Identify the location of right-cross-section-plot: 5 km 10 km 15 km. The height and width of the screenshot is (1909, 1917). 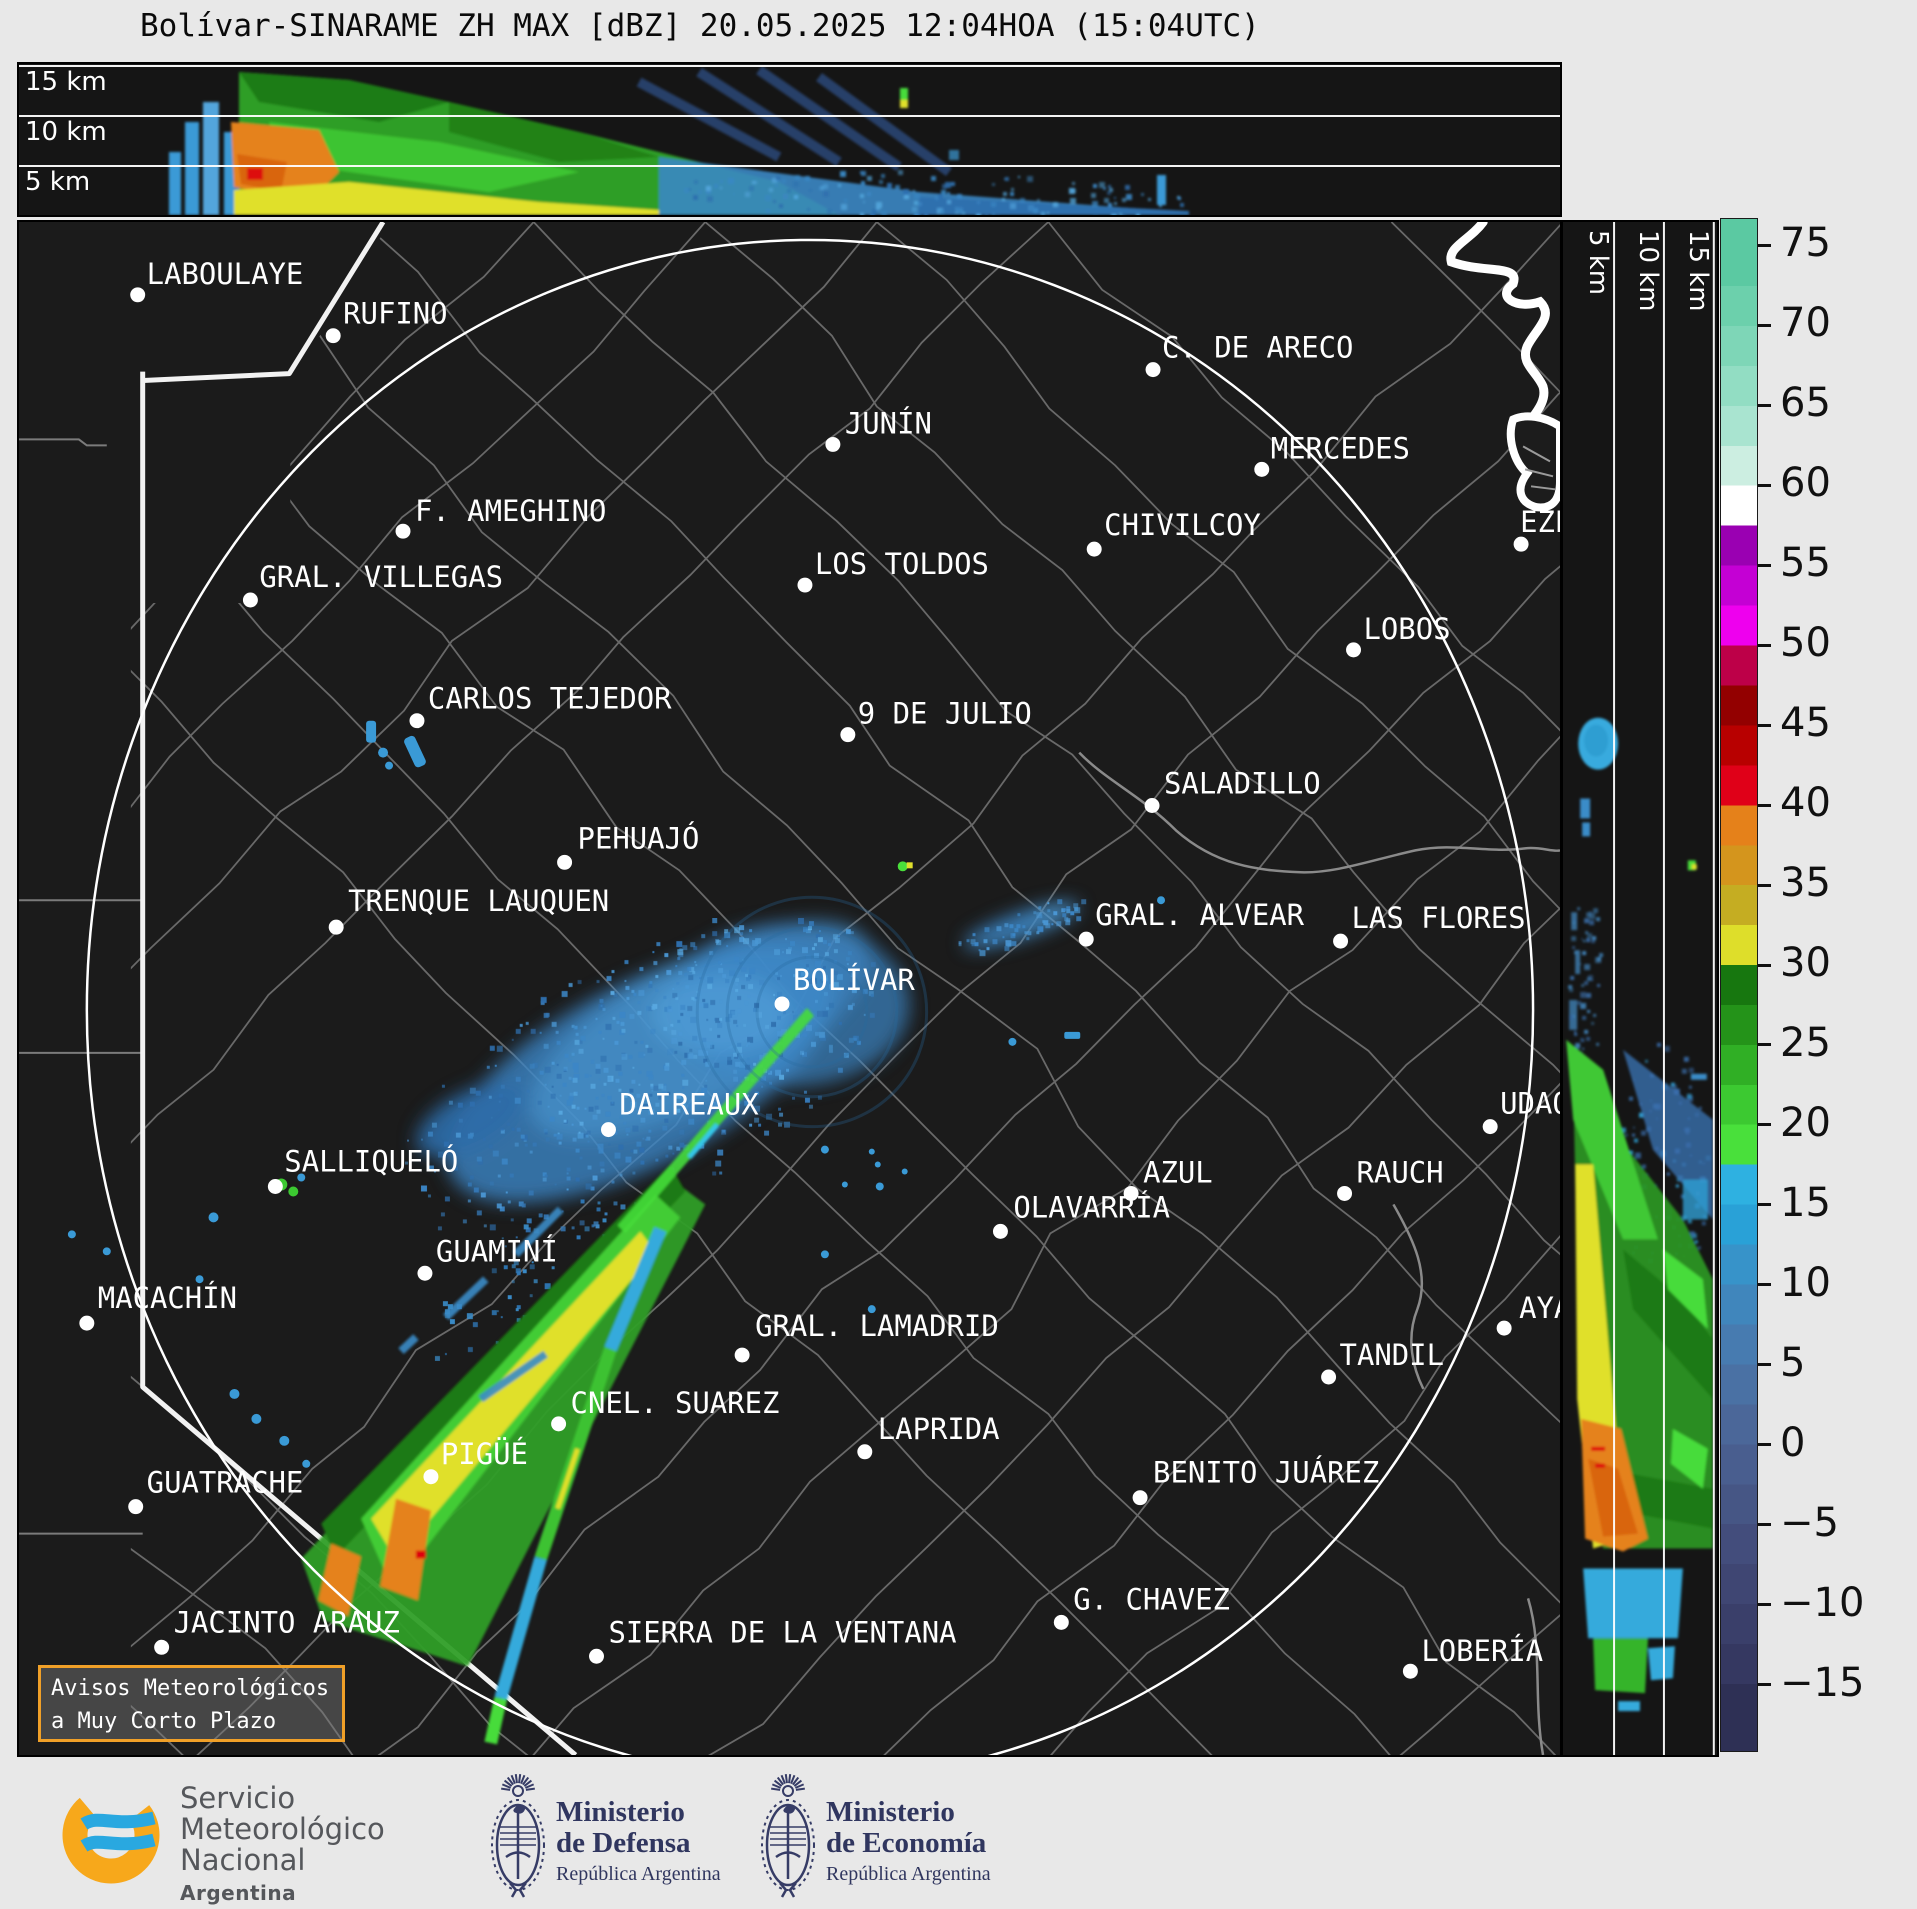
(1640, 988).